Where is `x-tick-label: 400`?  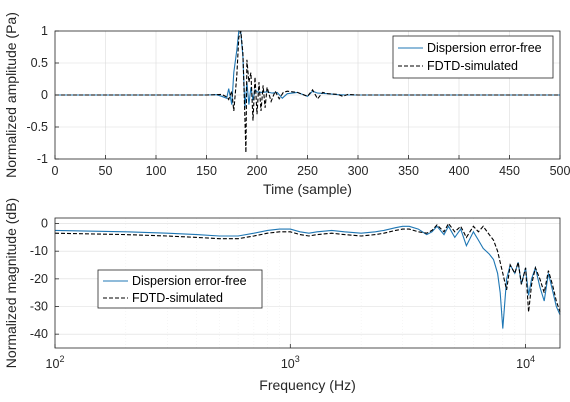 x-tick-label: 400 is located at coordinates (459, 171).